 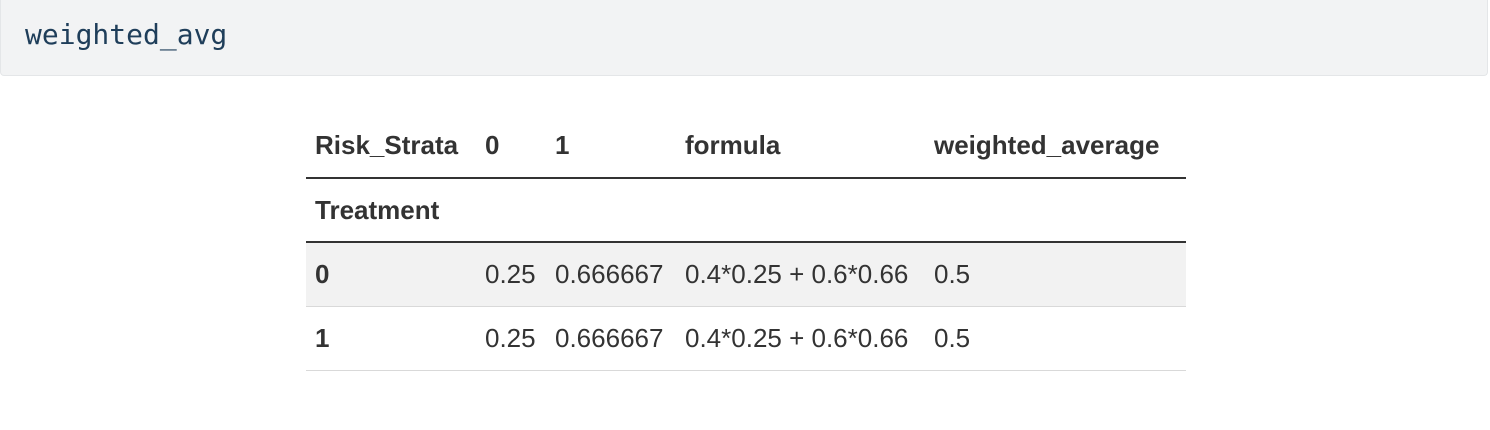 I want to click on column-header: 1, so click(x=611, y=146).